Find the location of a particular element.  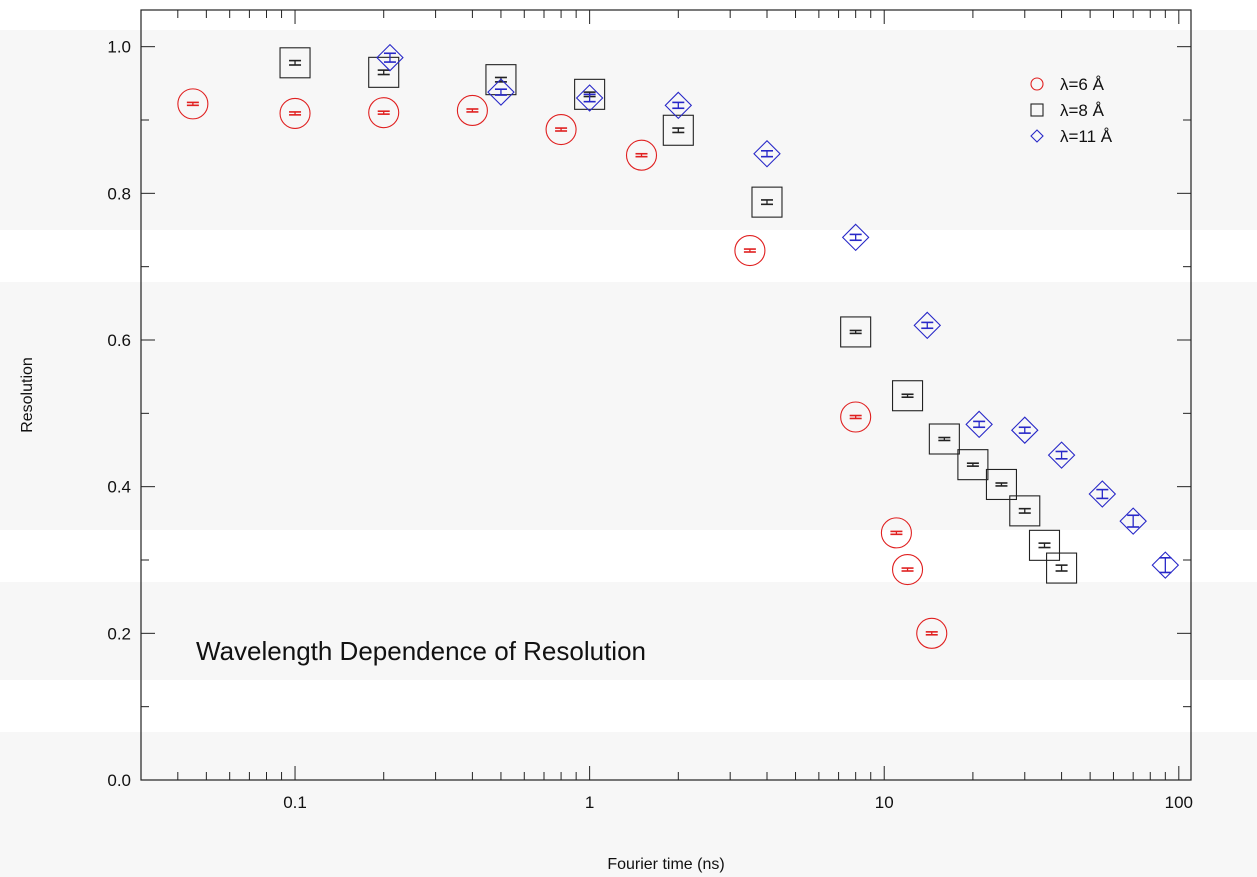

y-tick-label: 0.8 is located at coordinates (119, 193).